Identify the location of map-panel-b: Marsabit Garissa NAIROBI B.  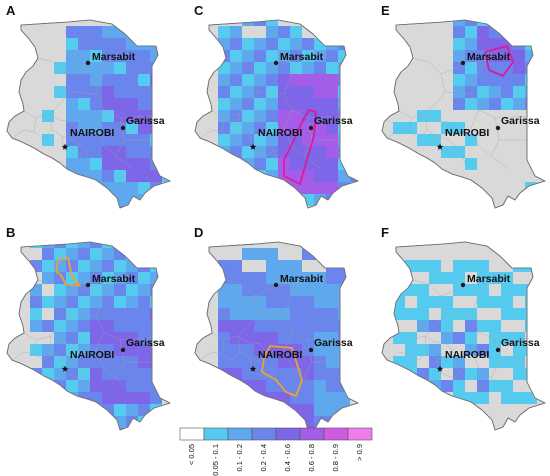
(88, 328).